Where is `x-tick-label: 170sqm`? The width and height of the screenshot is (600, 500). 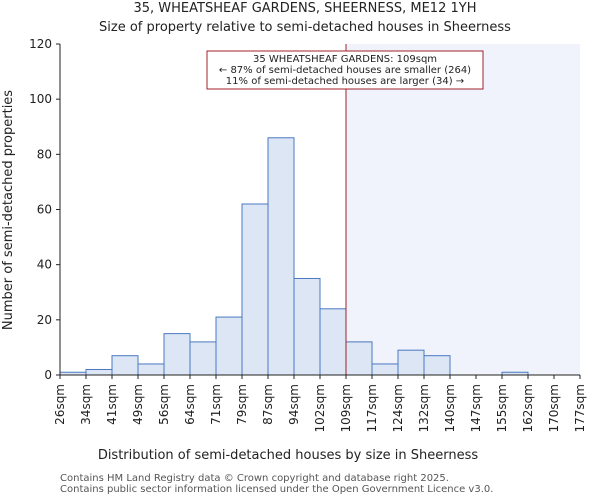
x-tick-label: 170sqm is located at coordinates (554, 408).